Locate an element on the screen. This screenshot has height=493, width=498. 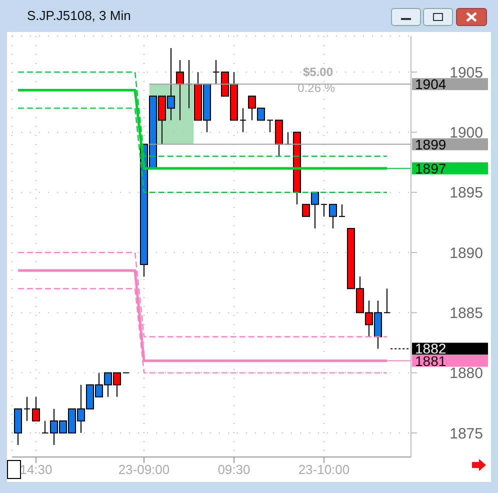
x-tick-label: 09:30 is located at coordinates (234, 470).